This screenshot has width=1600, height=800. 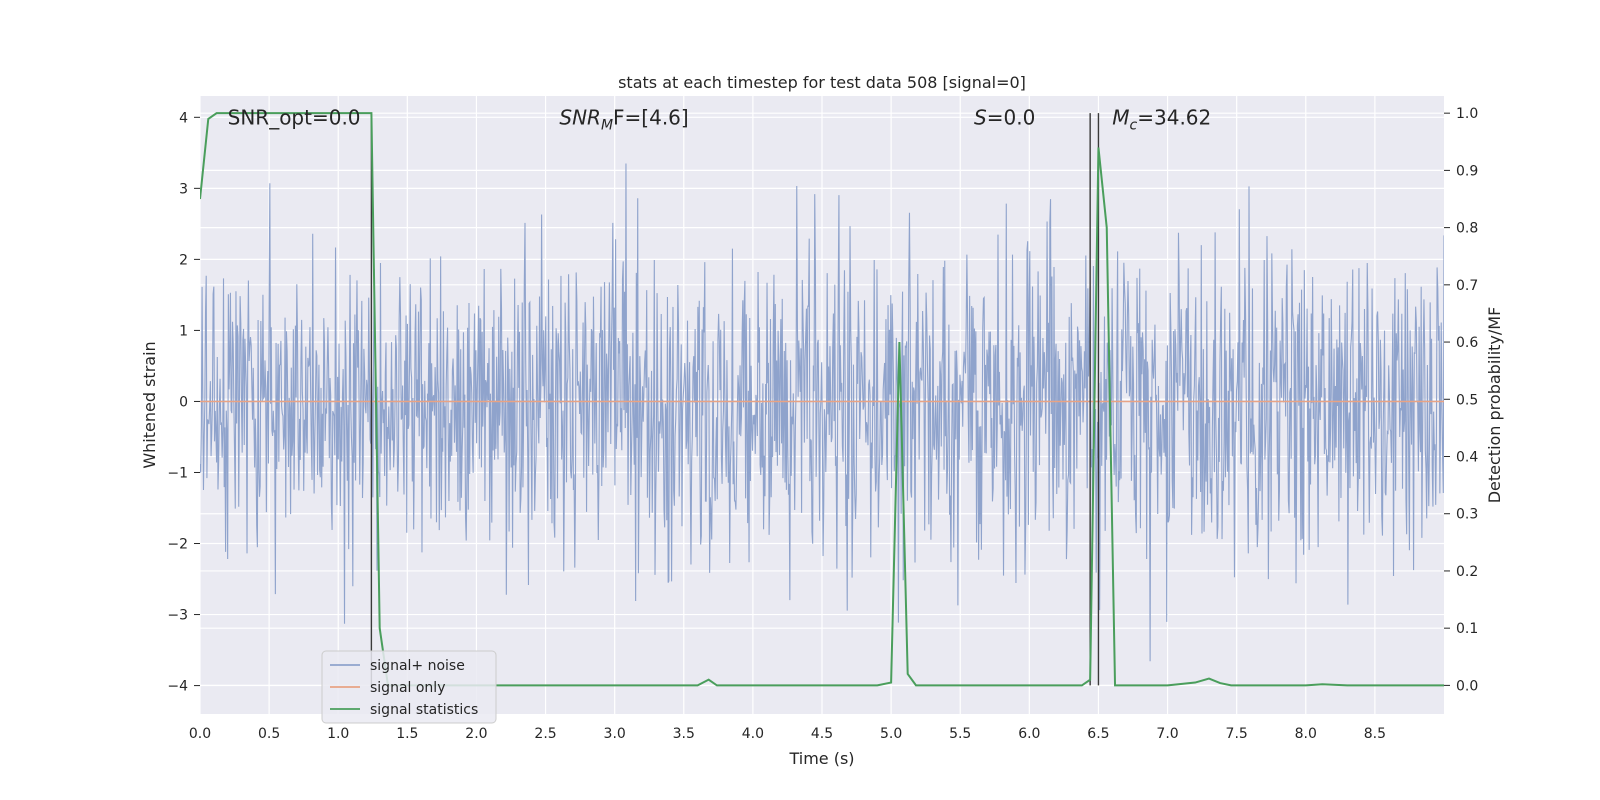 I want to click on y2-tick-label: 0.8, so click(x=1467, y=229).